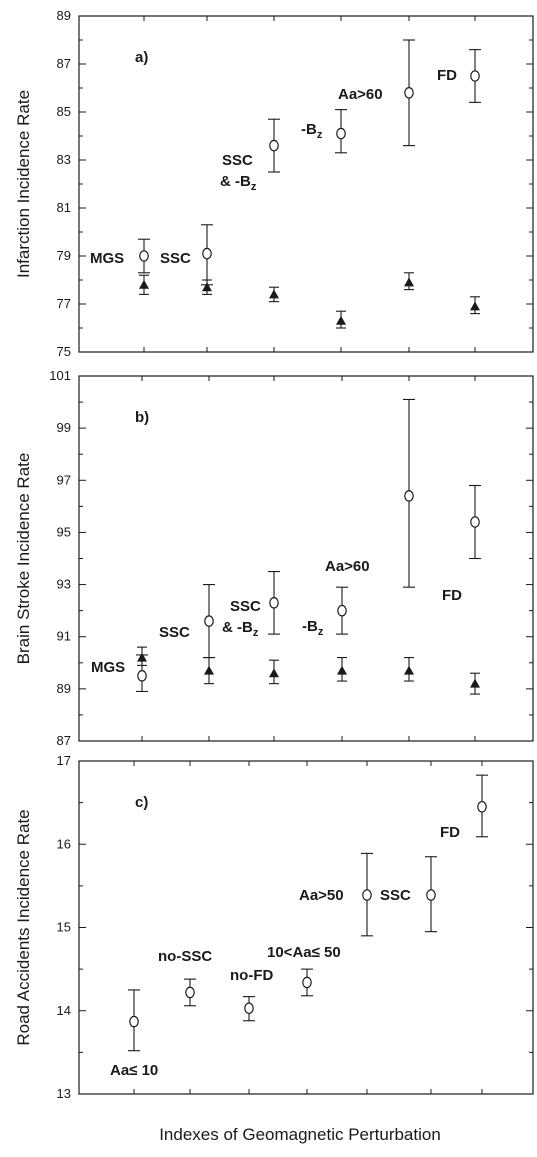  Describe the element at coordinates (64, 843) in the screenshot. I see `y-tick-label: 16` at that location.